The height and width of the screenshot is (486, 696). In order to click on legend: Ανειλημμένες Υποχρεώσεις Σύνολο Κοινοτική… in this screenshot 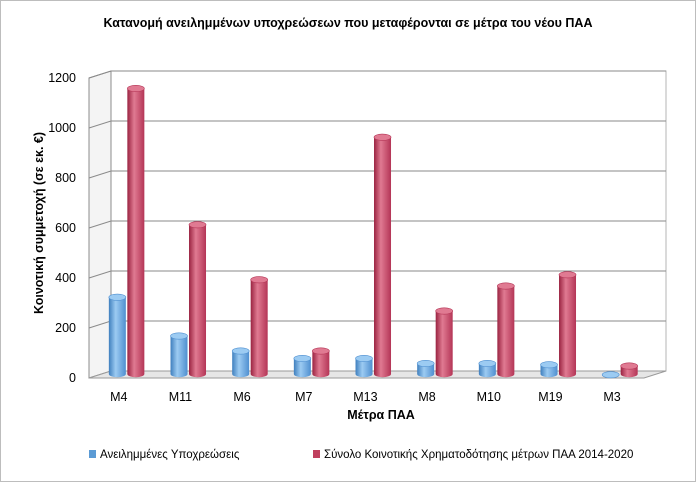, I will do `click(361, 455)`.